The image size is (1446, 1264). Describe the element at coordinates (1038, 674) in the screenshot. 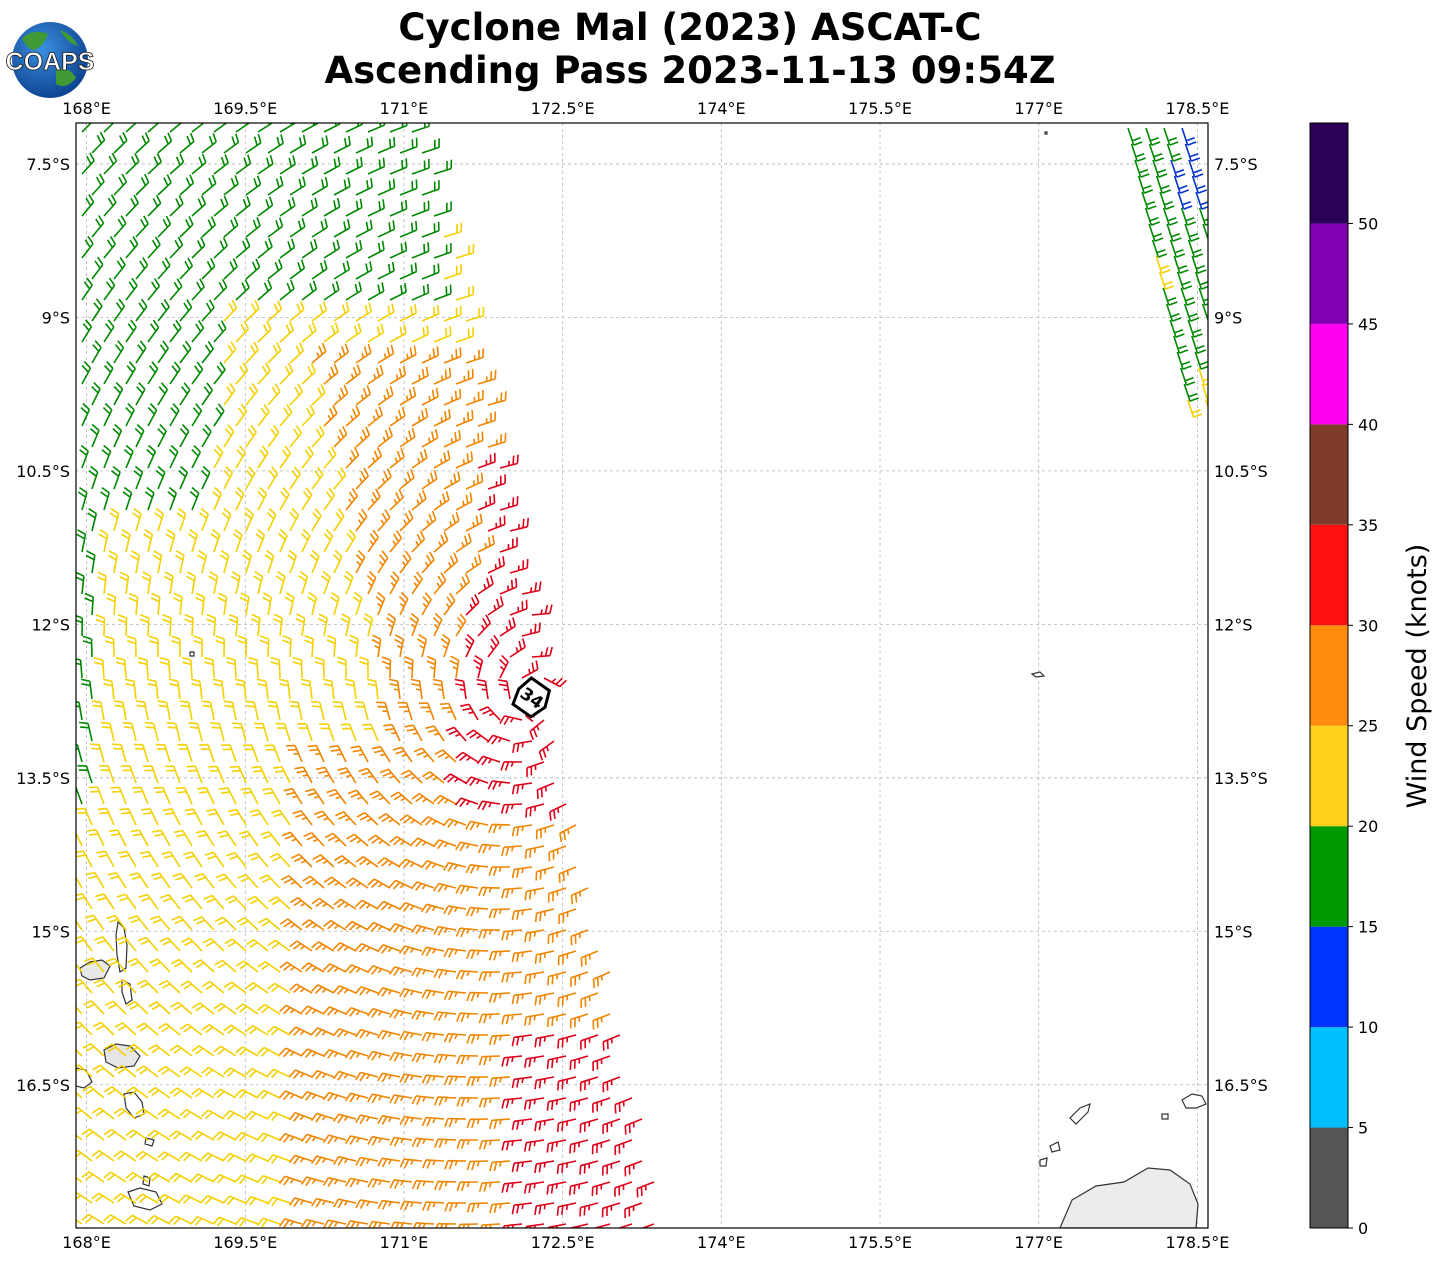

I see `island-rotuma` at that location.